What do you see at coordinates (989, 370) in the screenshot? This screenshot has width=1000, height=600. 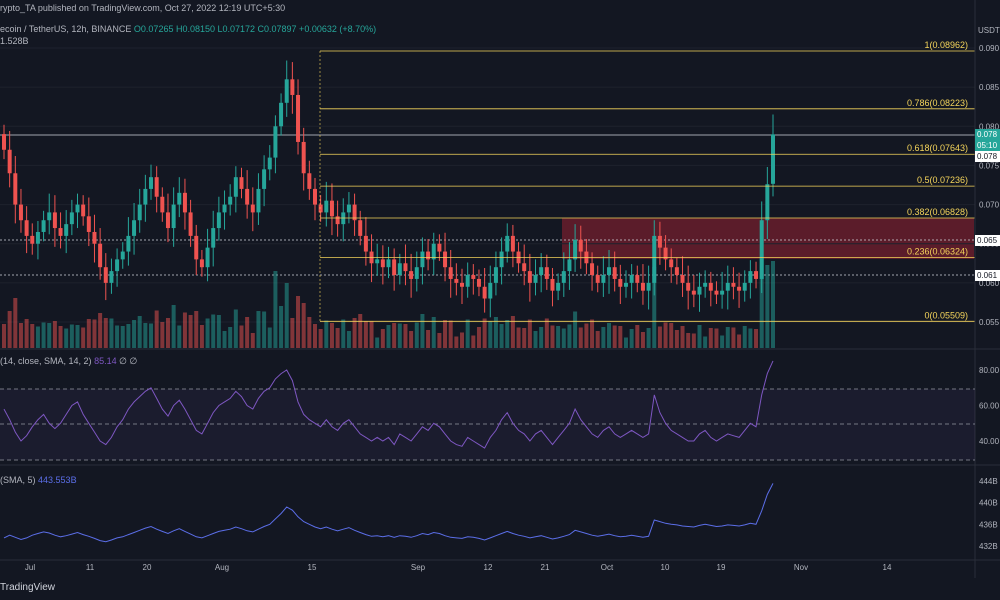 I see `rsi-tick-label: 80.00` at bounding box center [989, 370].